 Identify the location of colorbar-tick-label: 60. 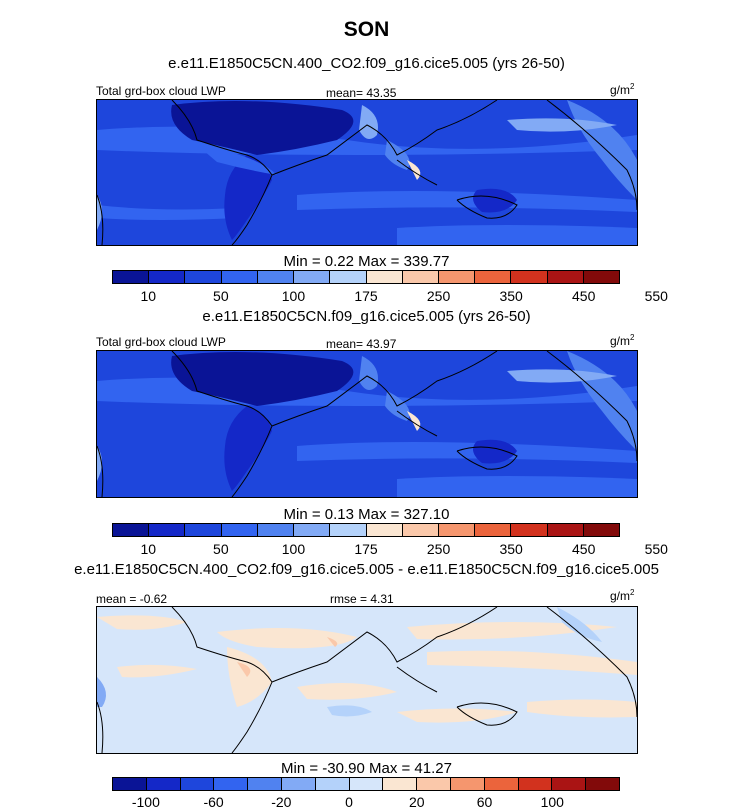
(484, 802).